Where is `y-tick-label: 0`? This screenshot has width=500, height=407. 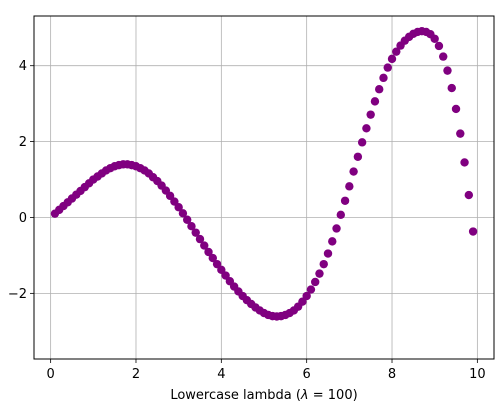
y-tick-label: 0 is located at coordinates (23, 218).